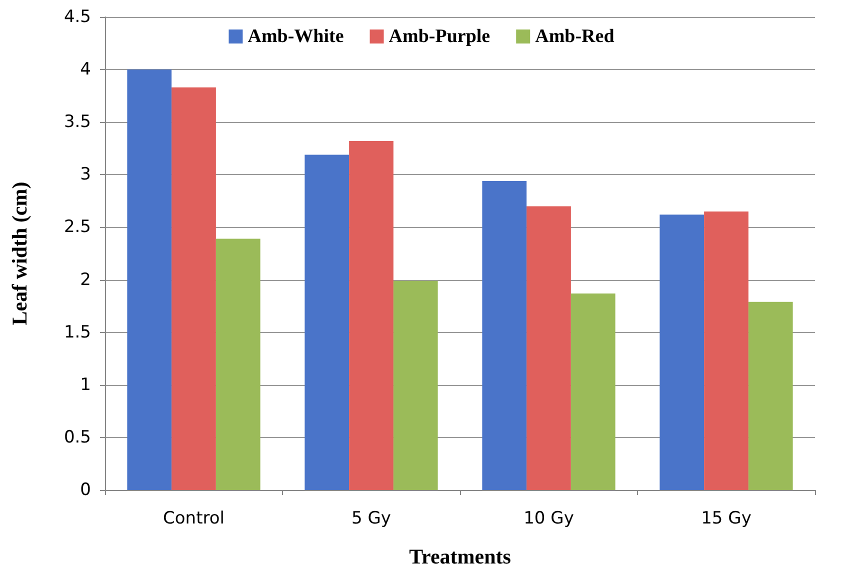 The height and width of the screenshot is (581, 843). What do you see at coordinates (77, 227) in the screenshot?
I see `y-tick-label: 2.5` at bounding box center [77, 227].